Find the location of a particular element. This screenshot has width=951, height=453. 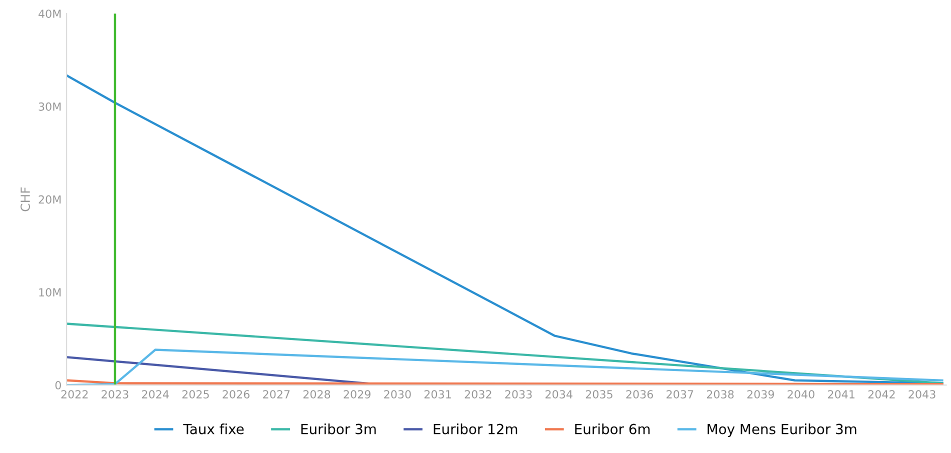

x-tick-label: 2034 is located at coordinates (559, 394).